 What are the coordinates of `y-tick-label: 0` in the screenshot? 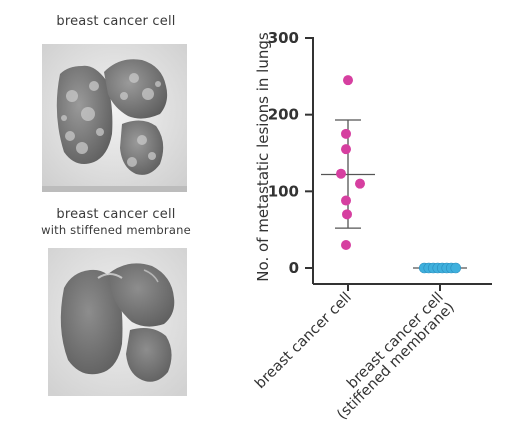 It's located at (294, 268).